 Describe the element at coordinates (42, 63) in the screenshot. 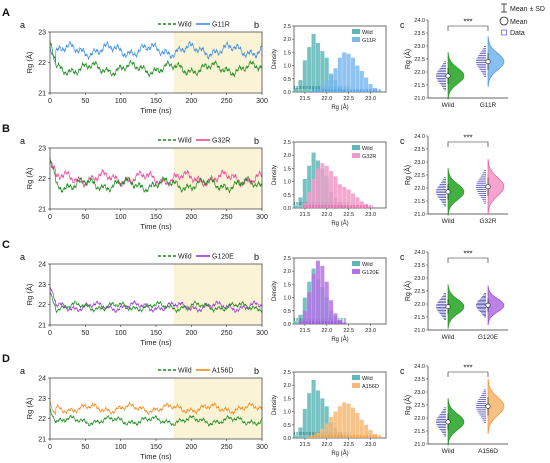

I see `y-tick-label: 22` at that location.